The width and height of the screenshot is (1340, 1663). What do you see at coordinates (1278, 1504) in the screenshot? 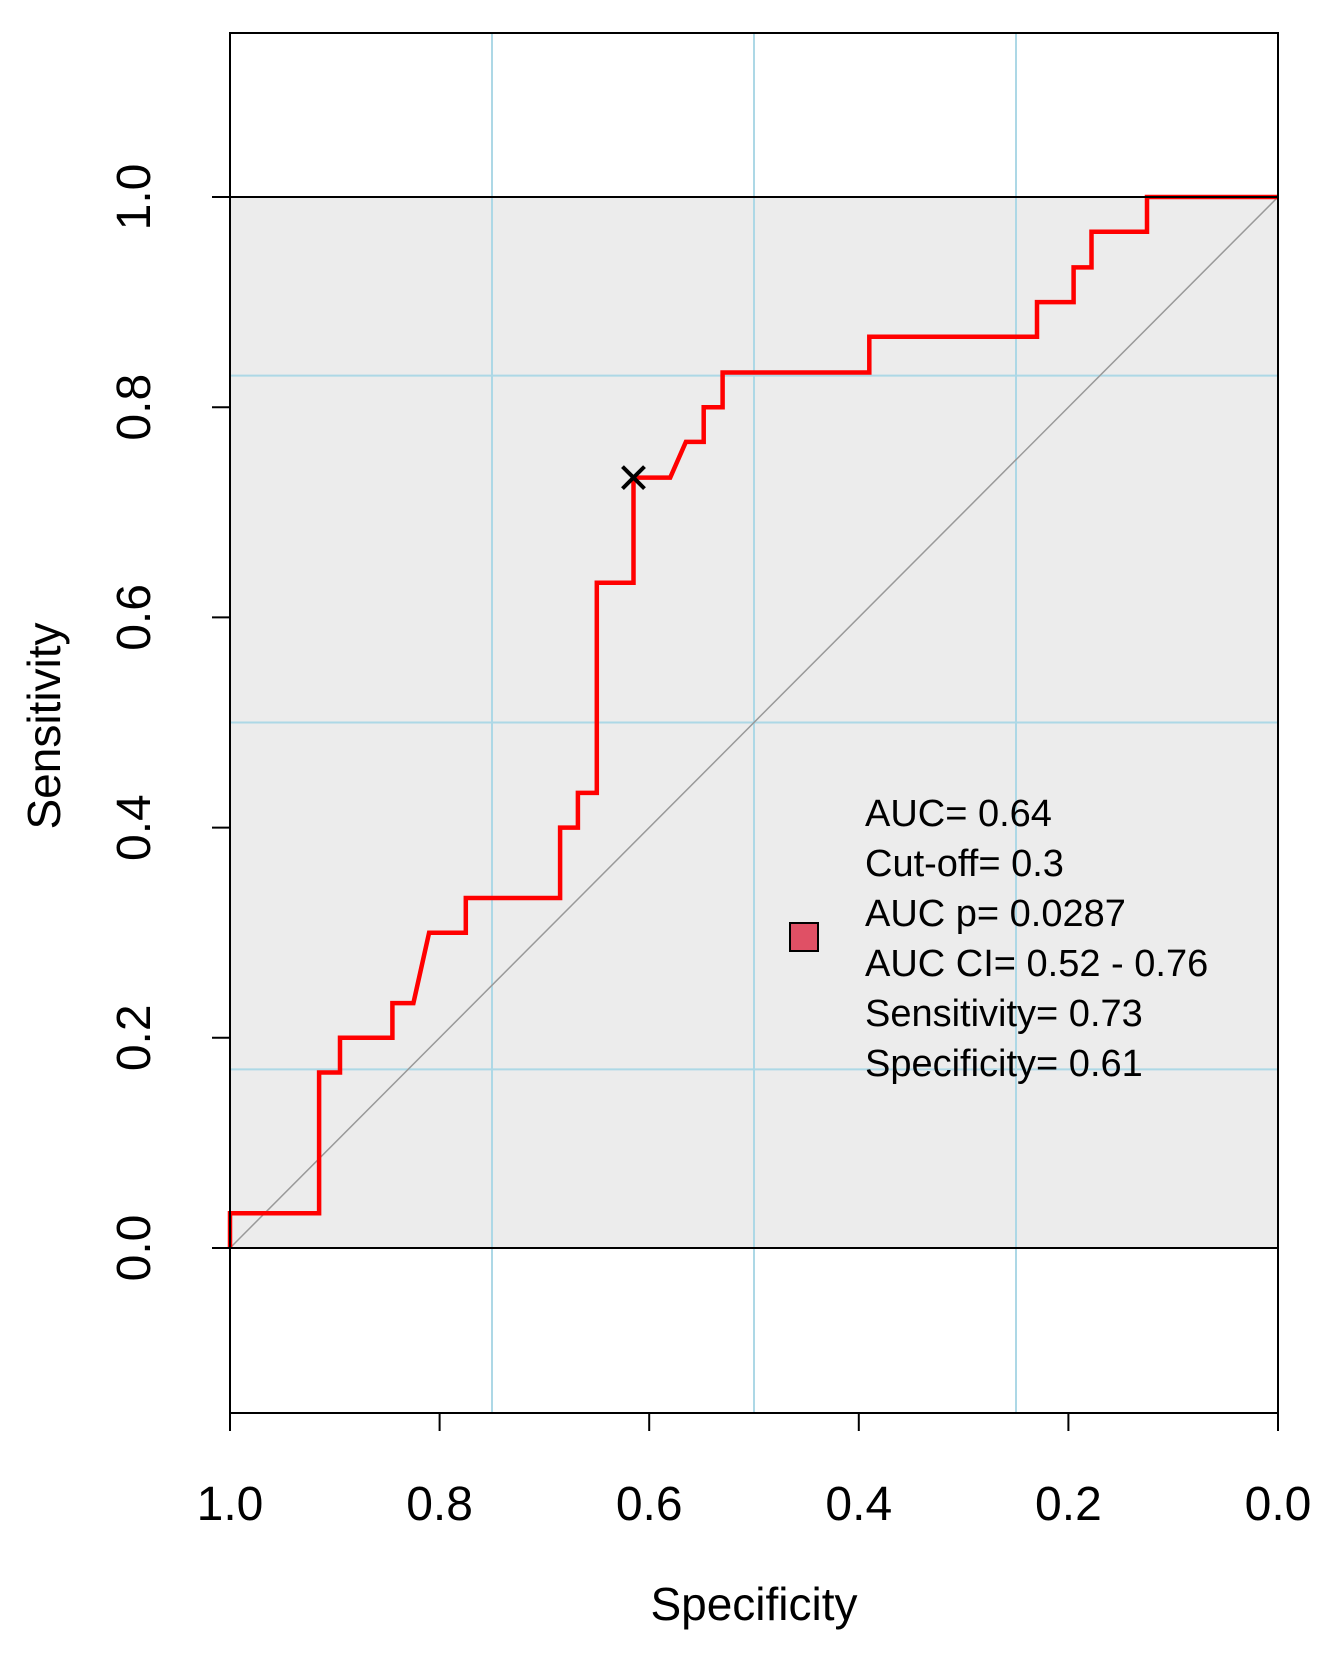
I see `x-tick-label-5: 0.0` at bounding box center [1278, 1504].